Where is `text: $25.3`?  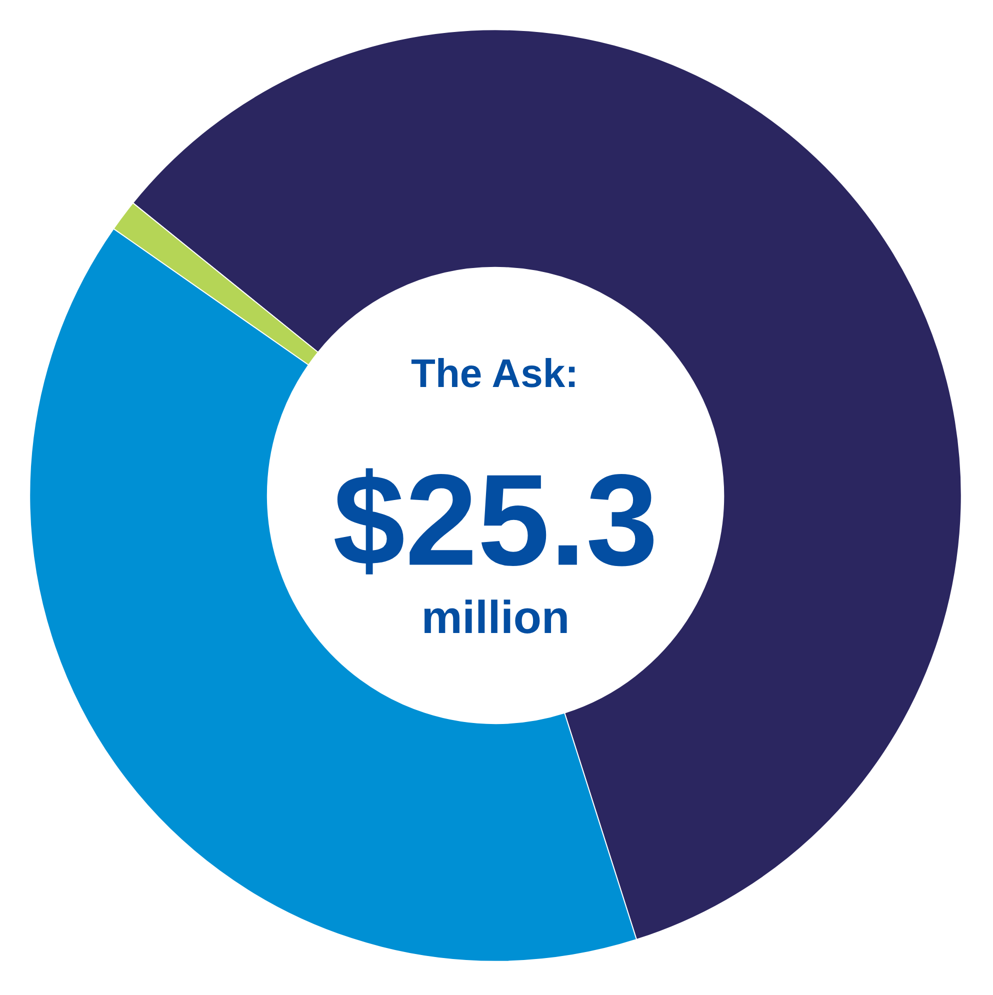
text: $25.3 is located at coordinates (495, 519).